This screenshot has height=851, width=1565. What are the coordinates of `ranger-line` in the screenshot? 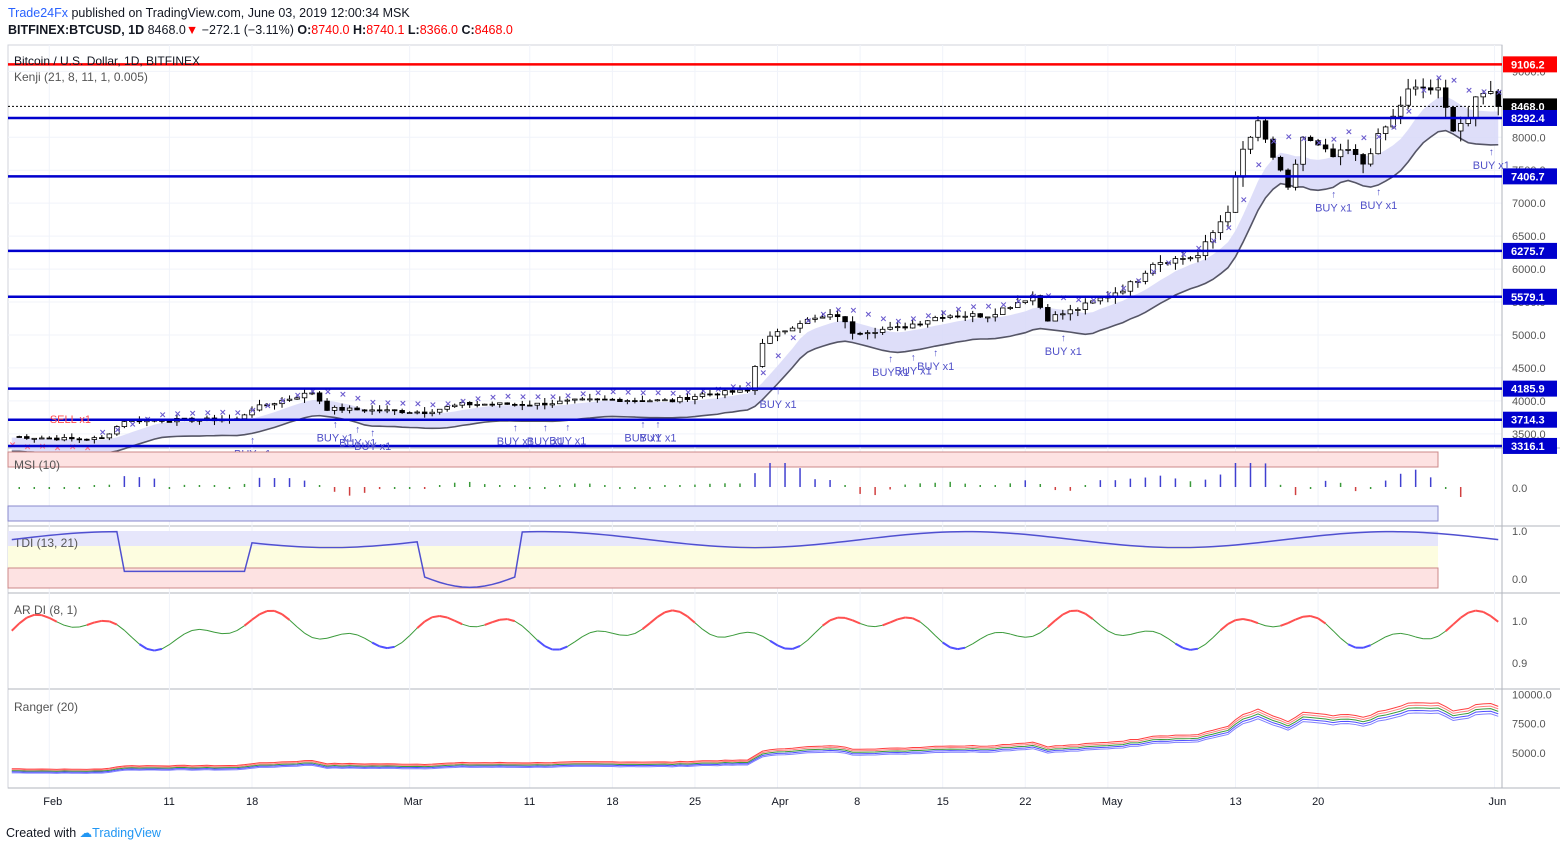 It's located at (755, 741).